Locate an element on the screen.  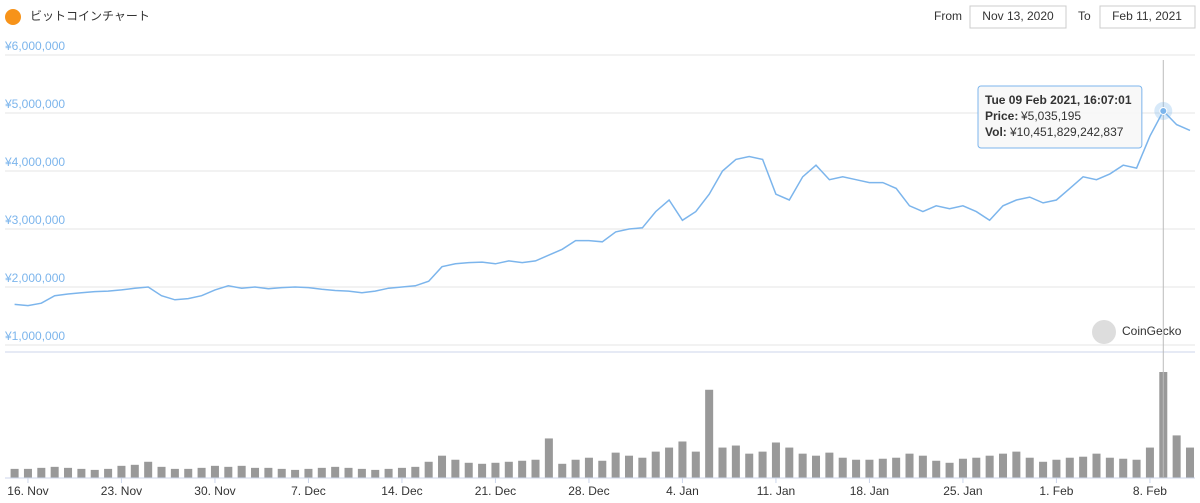
x-tick-label: 28. Dec is located at coordinates (588, 491).